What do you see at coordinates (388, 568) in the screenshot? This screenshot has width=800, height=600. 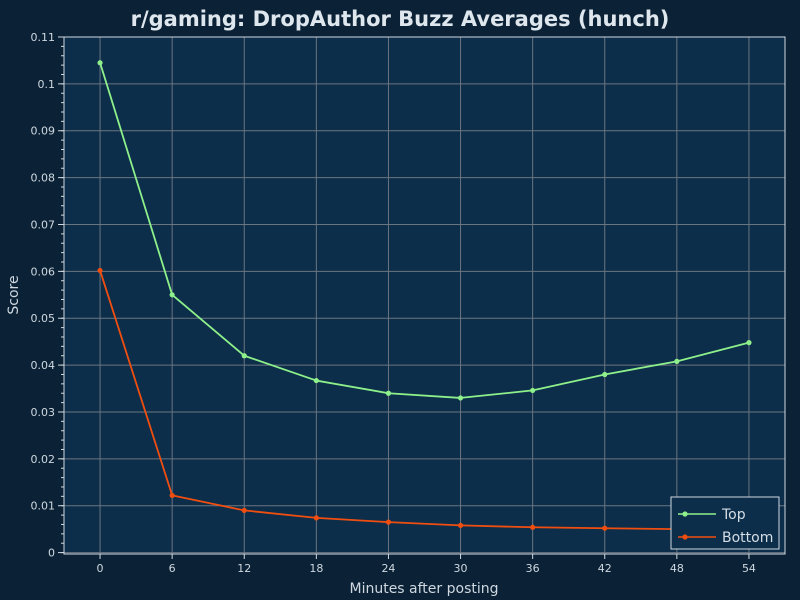 I see `x-tick-label: 24` at bounding box center [388, 568].